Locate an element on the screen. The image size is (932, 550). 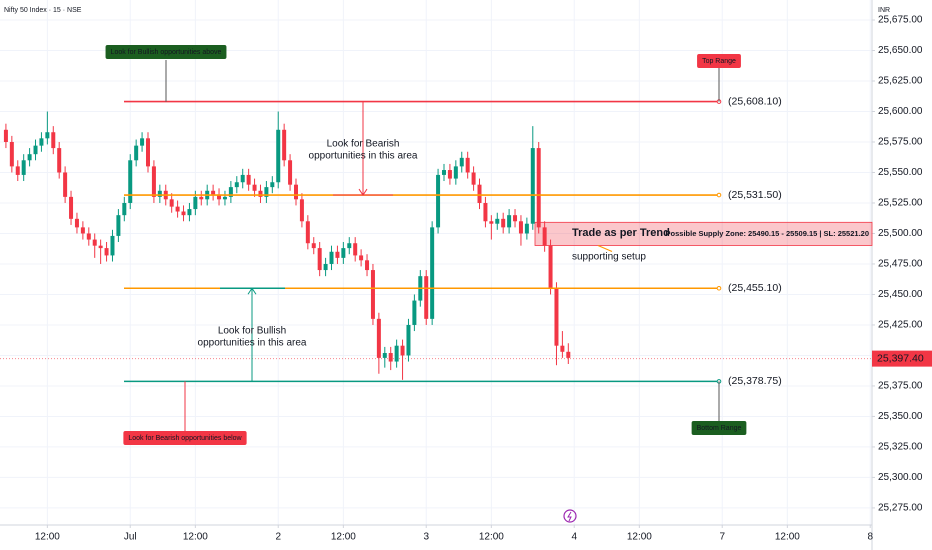
y-tick-label: 25,375.00 is located at coordinates (900, 386).